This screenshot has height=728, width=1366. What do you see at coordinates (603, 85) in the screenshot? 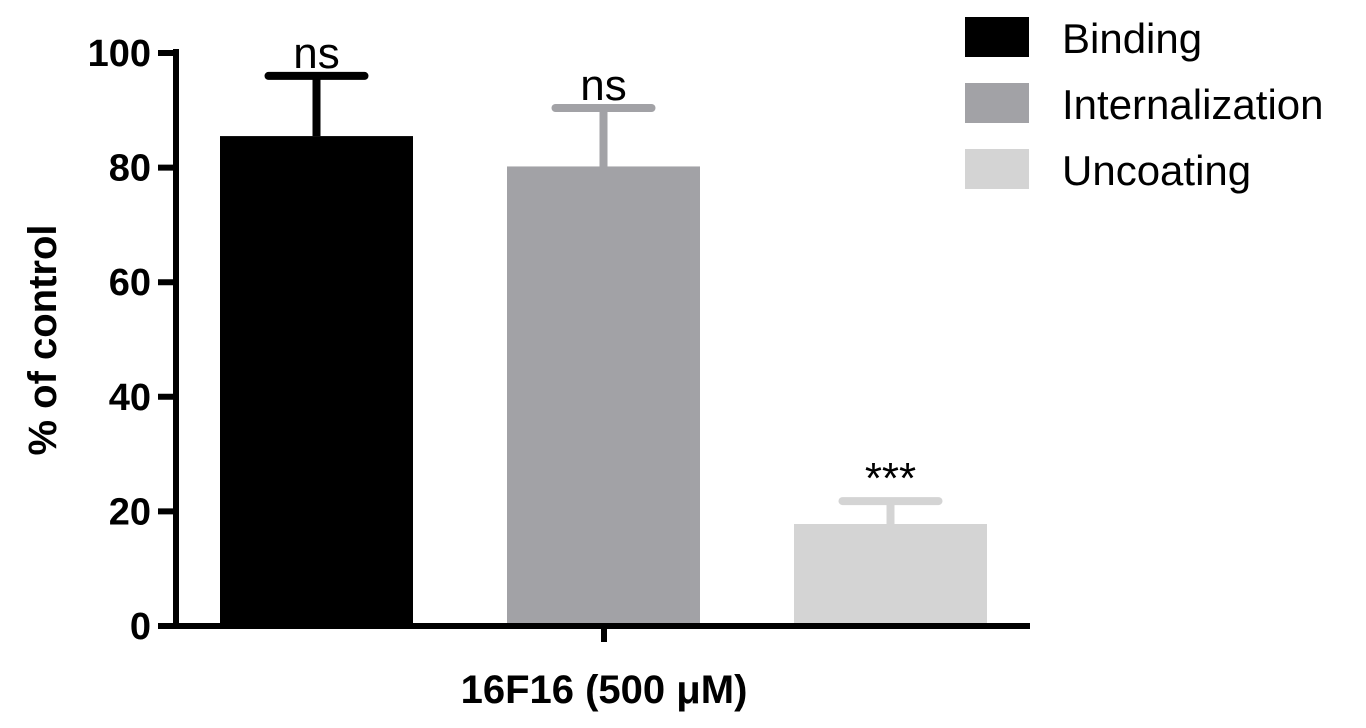
I see `significance-label-internalization: ns` at bounding box center [603, 85].